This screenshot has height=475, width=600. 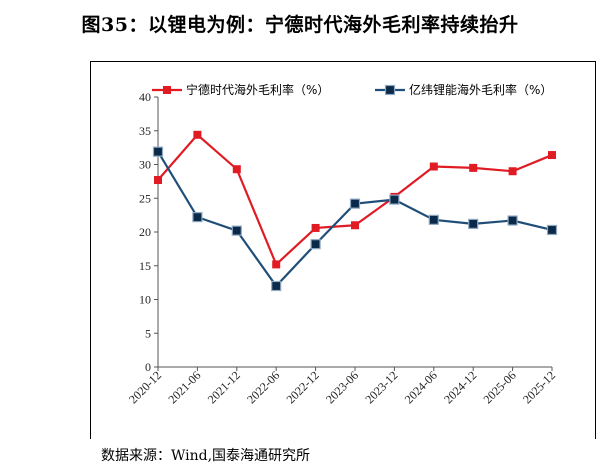 I want to click on figure-title: 图35：以锂电为例：宁德时代海外毛利率持续抬升, so click(x=300, y=25).